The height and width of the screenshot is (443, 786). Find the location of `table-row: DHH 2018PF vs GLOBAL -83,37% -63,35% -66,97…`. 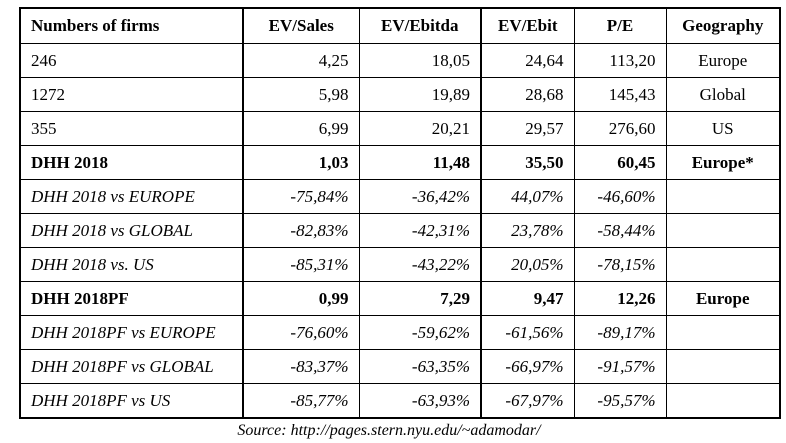

table-row: DHH 2018PF vs GLOBAL -83,37% -63,35% -66,97… is located at coordinates (400, 366).